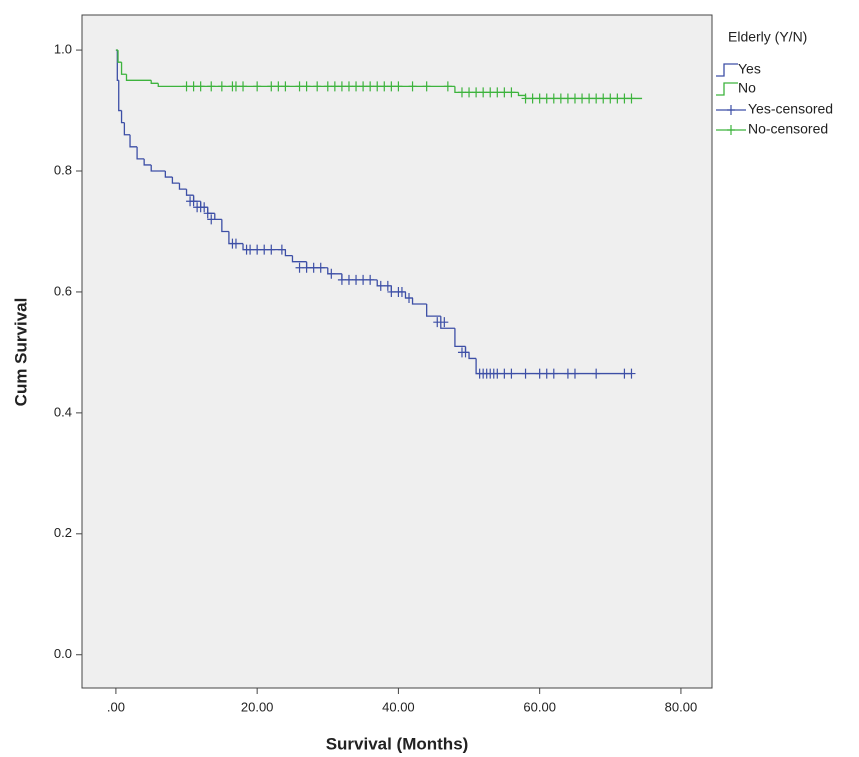  What do you see at coordinates (681, 706) in the screenshot?
I see `x-tick-label: 80.00` at bounding box center [681, 706].